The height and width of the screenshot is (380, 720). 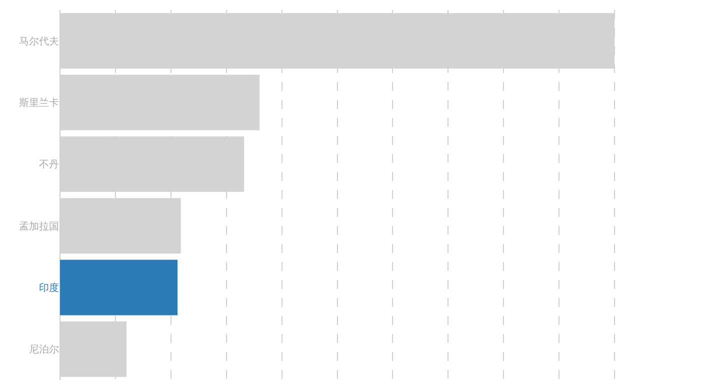 What do you see at coordinates (44, 350) in the screenshot?
I see `y-tick-label: 尼泊尔` at bounding box center [44, 350].